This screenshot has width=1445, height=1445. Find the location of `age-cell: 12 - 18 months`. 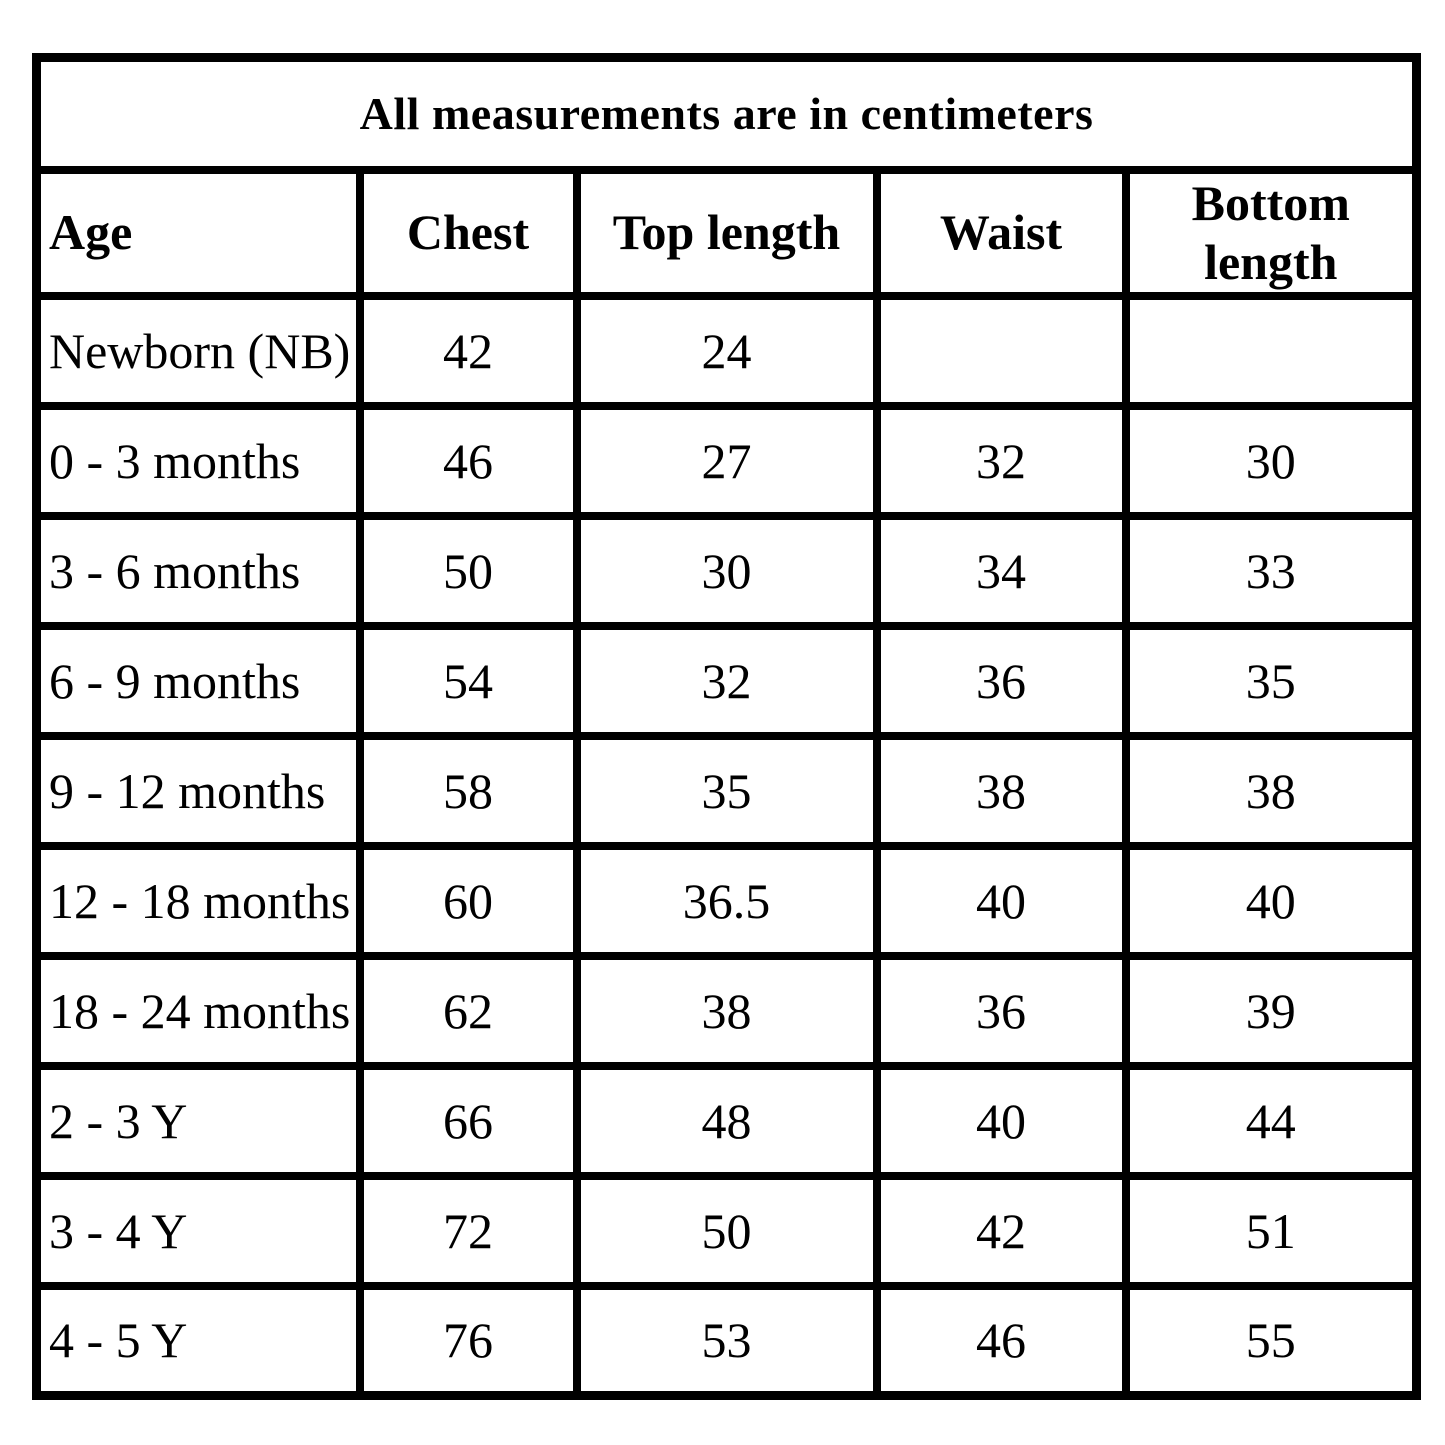

age-cell: 12 - 18 months is located at coordinates (198, 900).